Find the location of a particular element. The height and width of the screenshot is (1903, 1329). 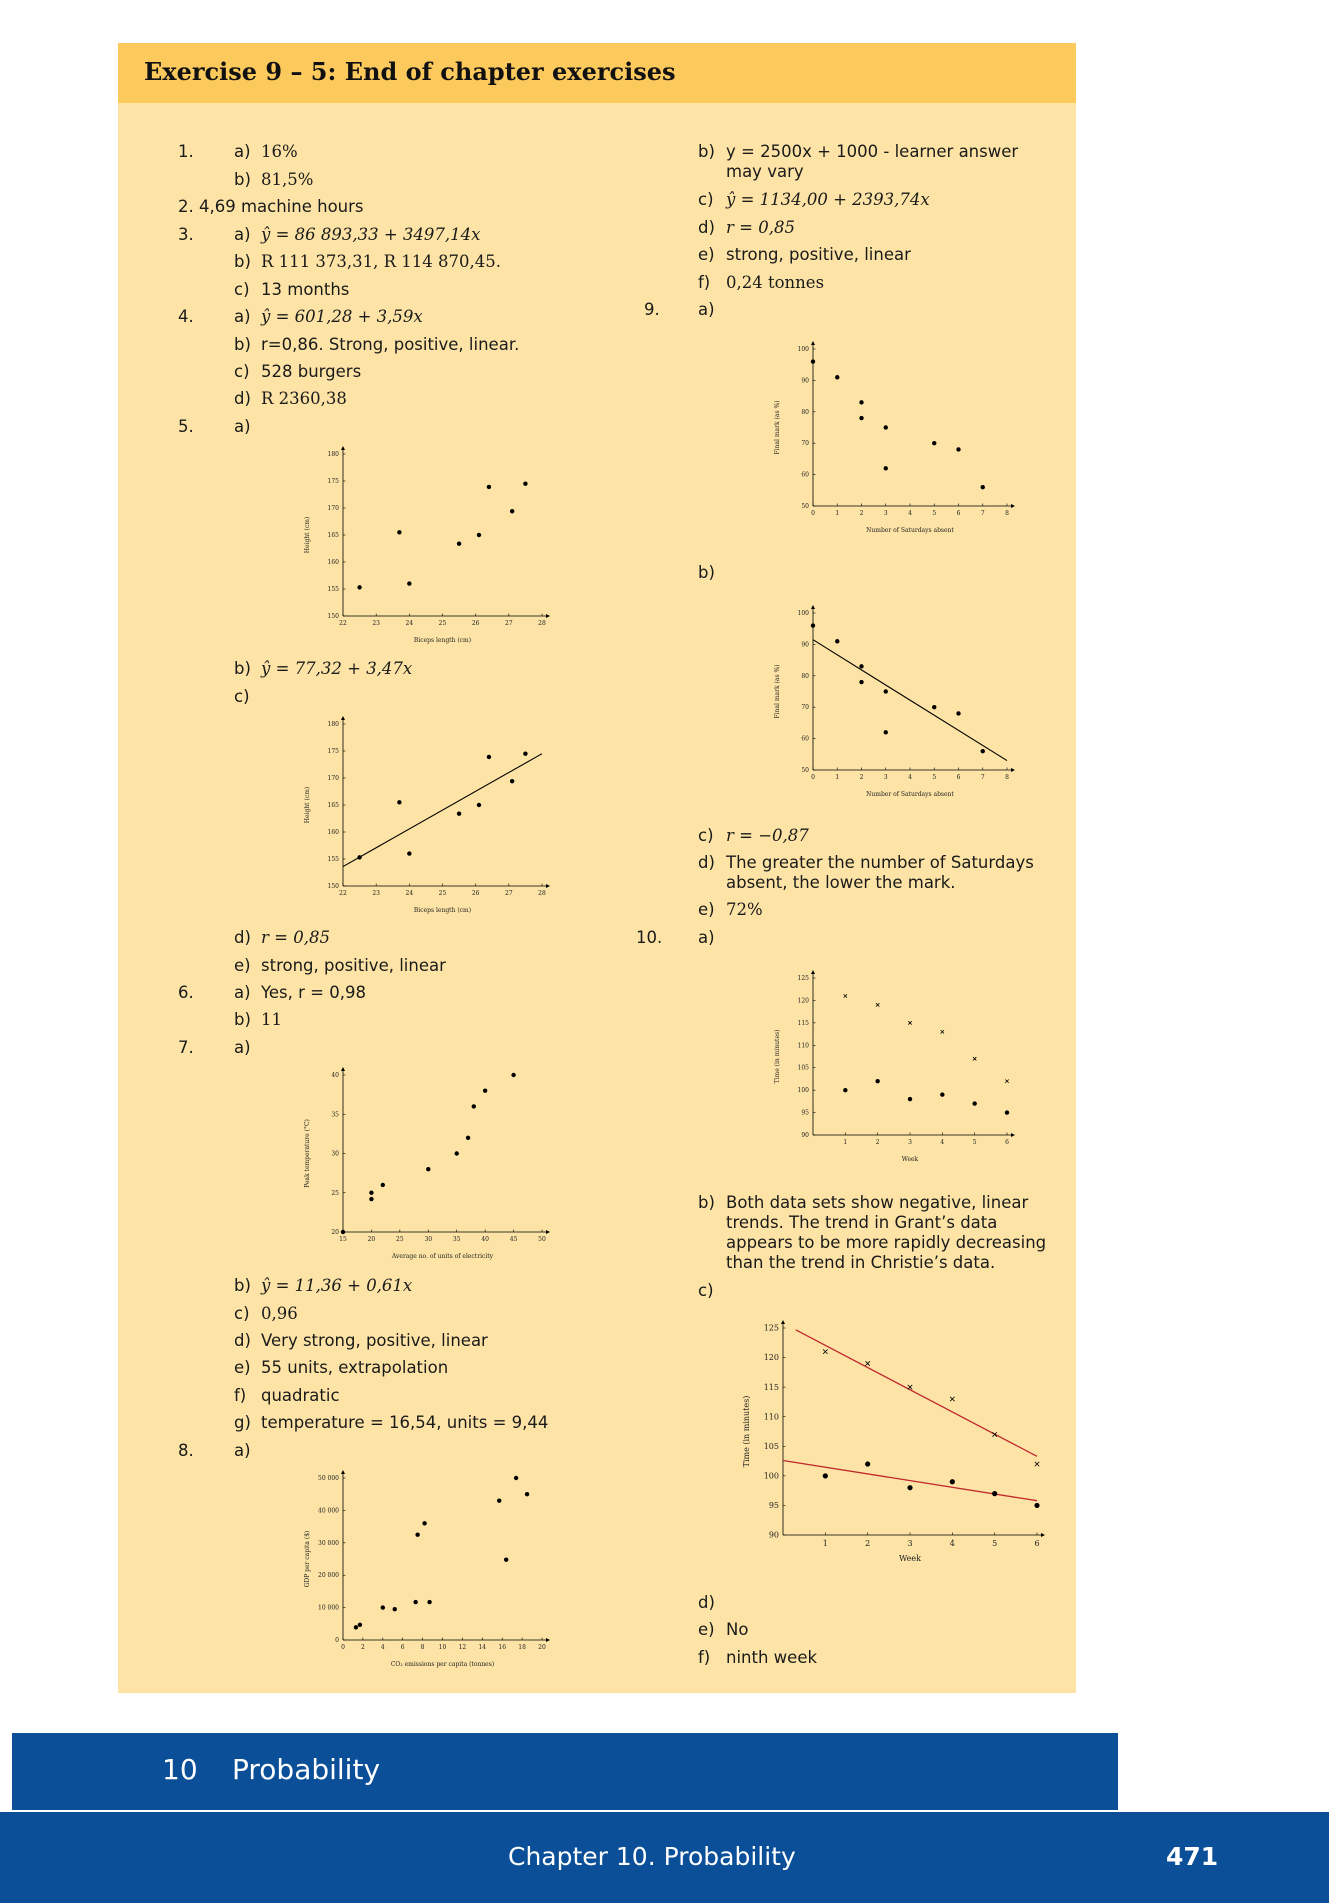

y-axis-label: Final mark (as %) is located at coordinates (777, 692).